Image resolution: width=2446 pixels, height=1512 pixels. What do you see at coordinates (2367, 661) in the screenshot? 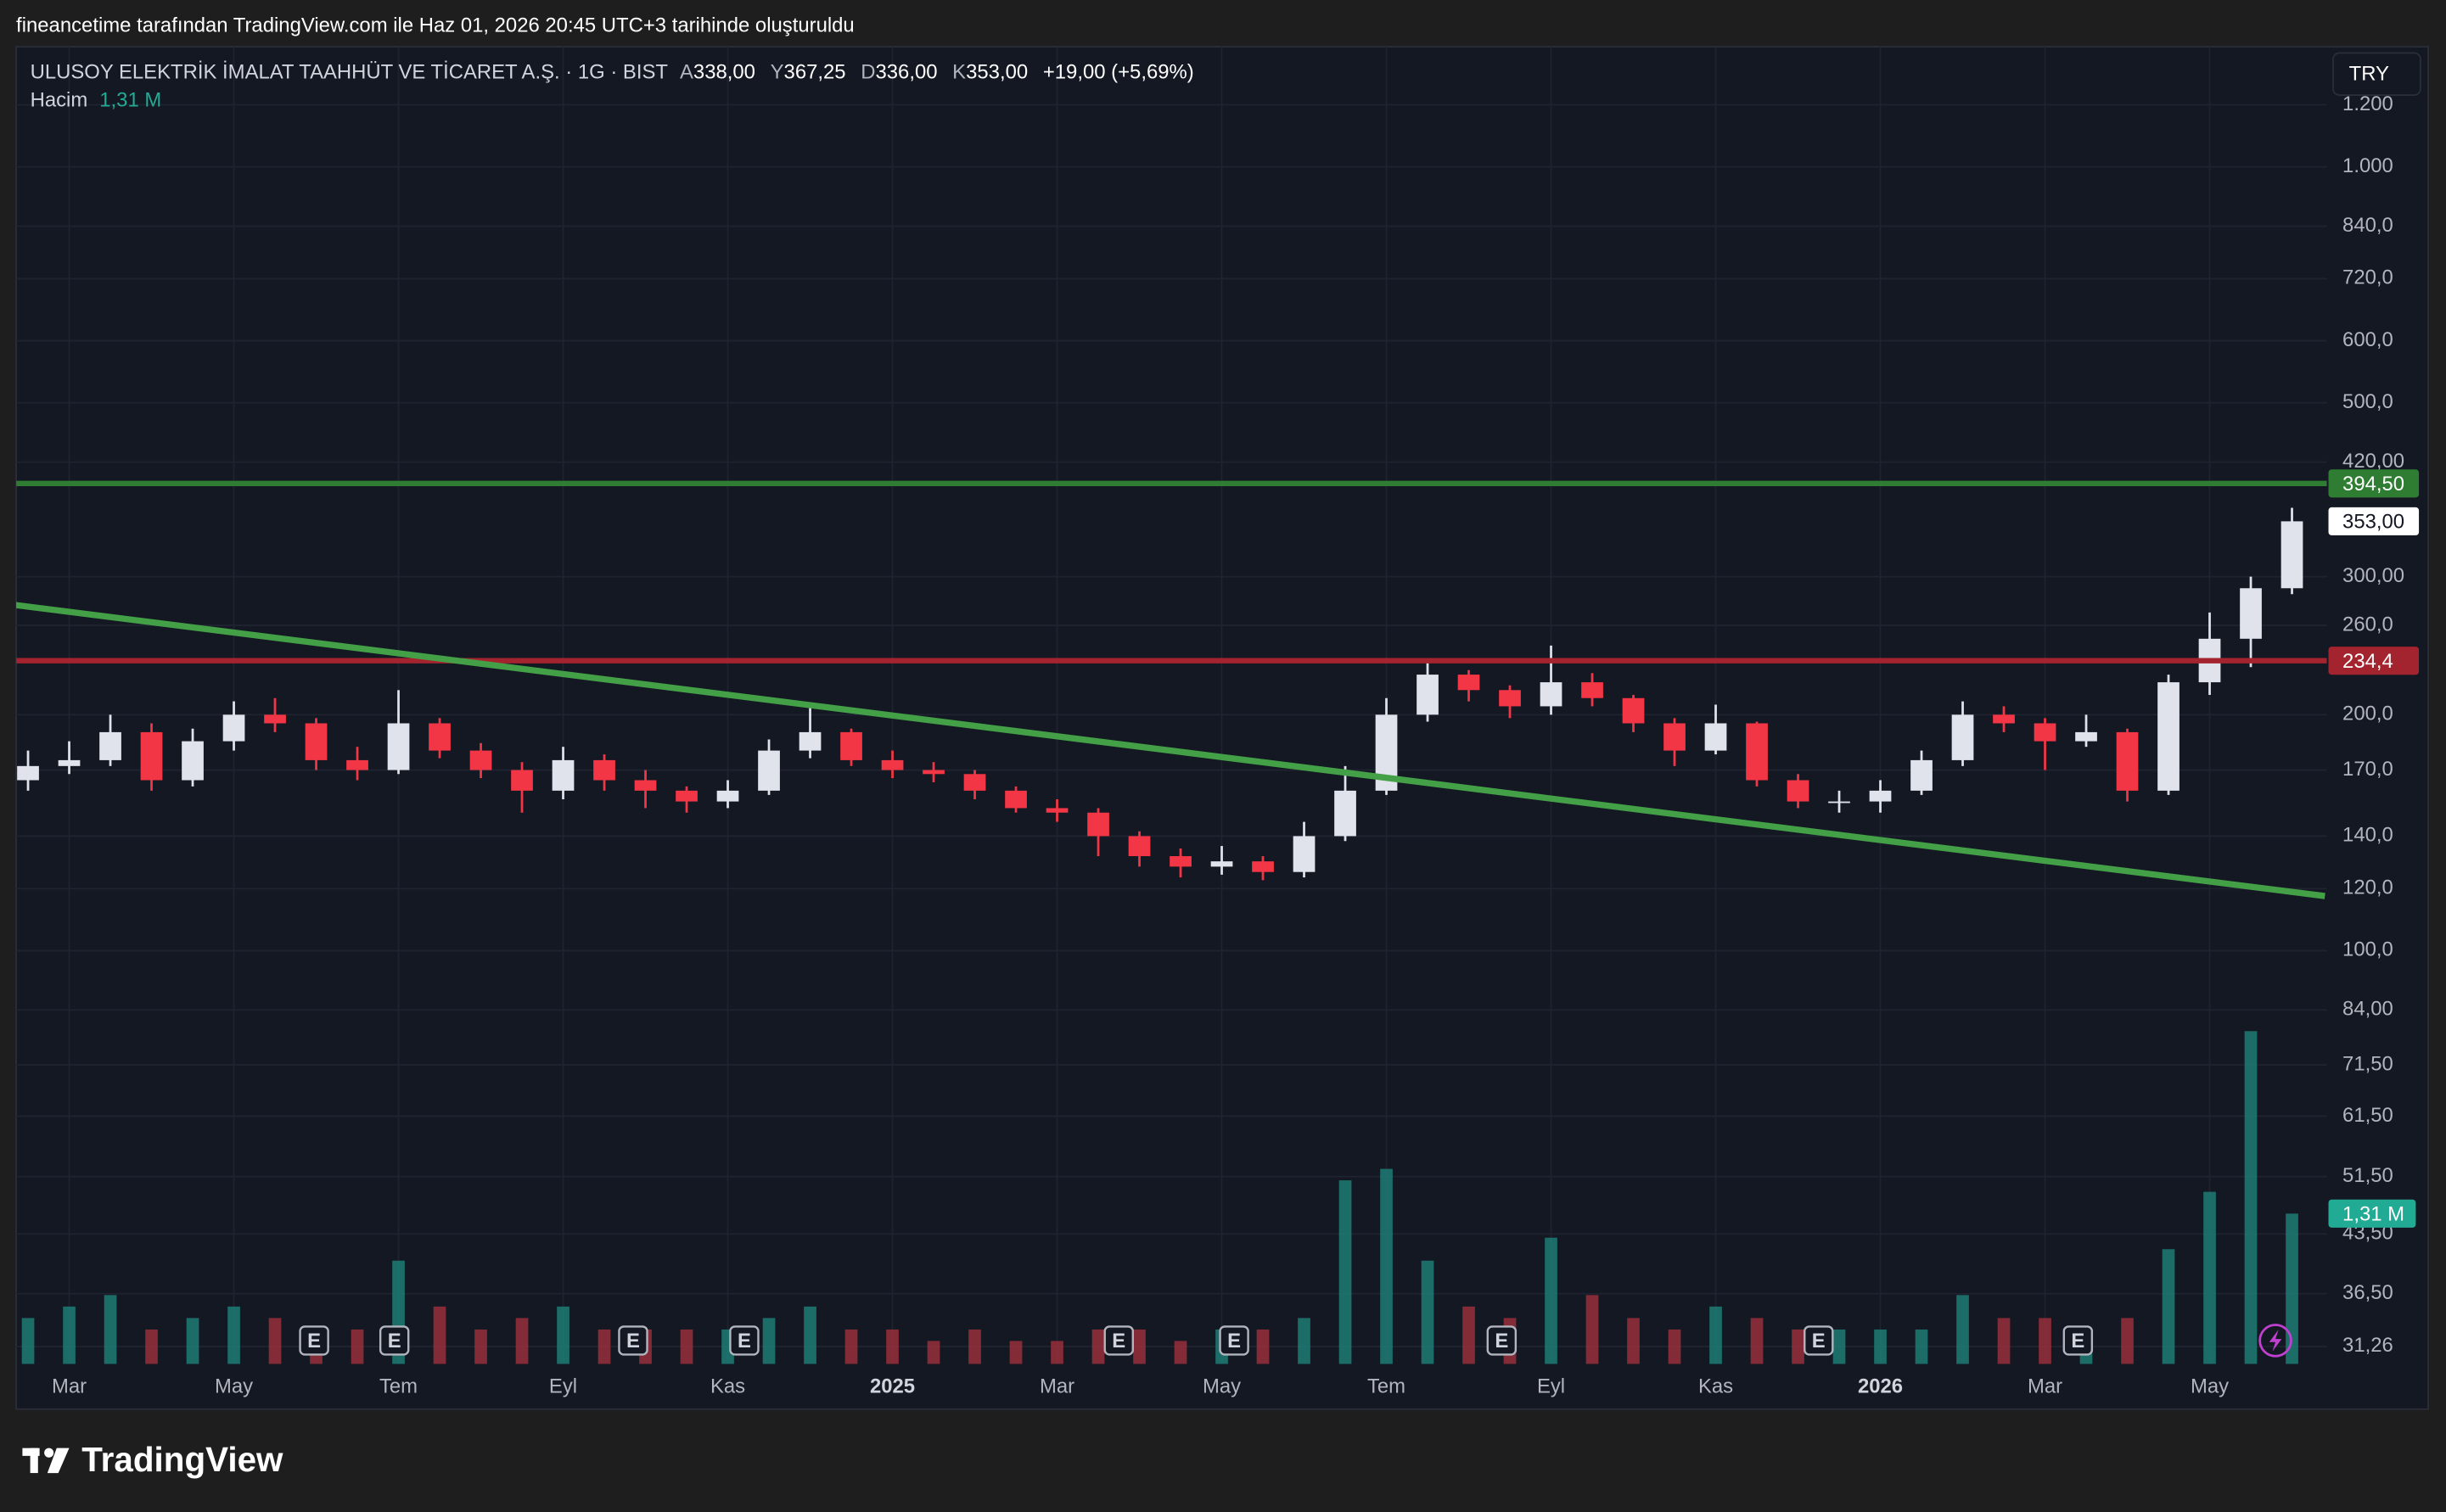
I see `level-label: 234,4` at bounding box center [2367, 661].